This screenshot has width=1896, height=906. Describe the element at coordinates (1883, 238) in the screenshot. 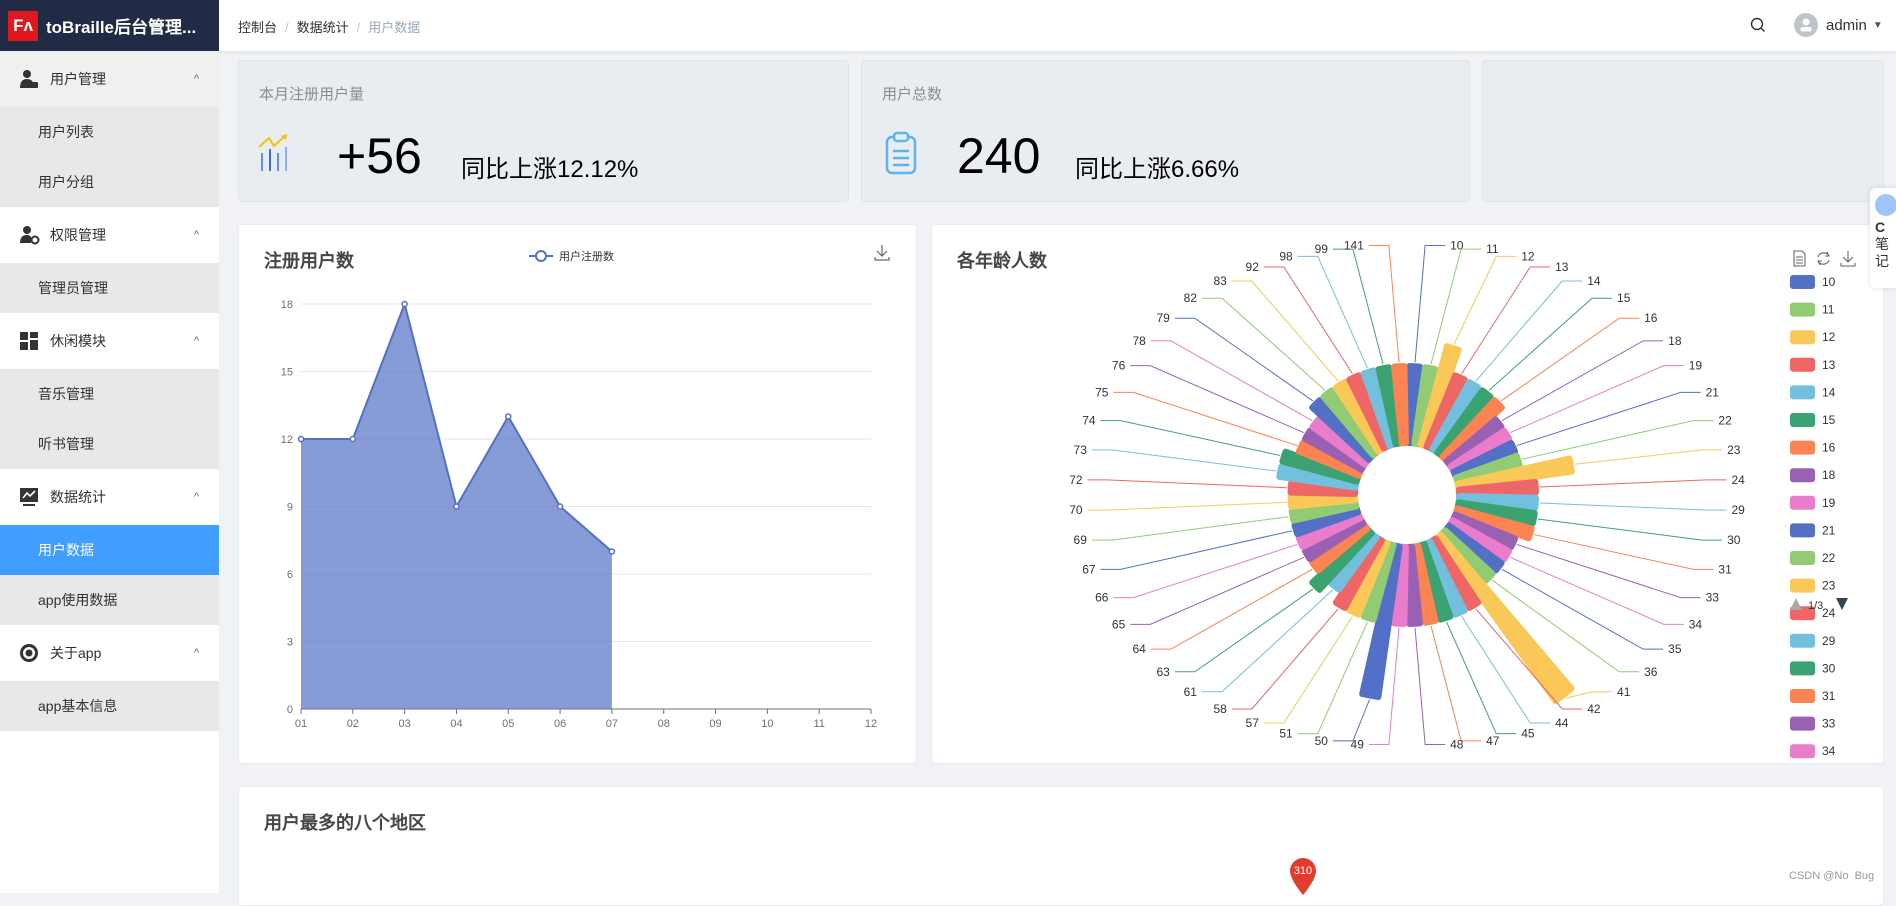

I see `floating-notes-widget: C 笔 记` at that location.